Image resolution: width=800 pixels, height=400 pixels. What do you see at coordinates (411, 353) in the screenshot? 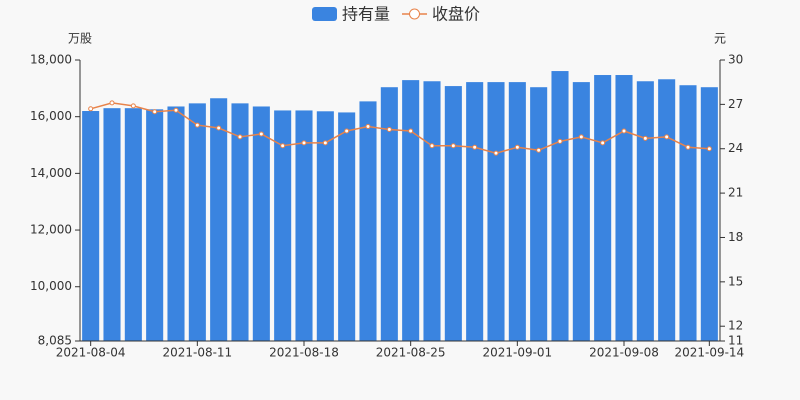
I see `x-tick-label: 2021-08-25` at bounding box center [411, 353].